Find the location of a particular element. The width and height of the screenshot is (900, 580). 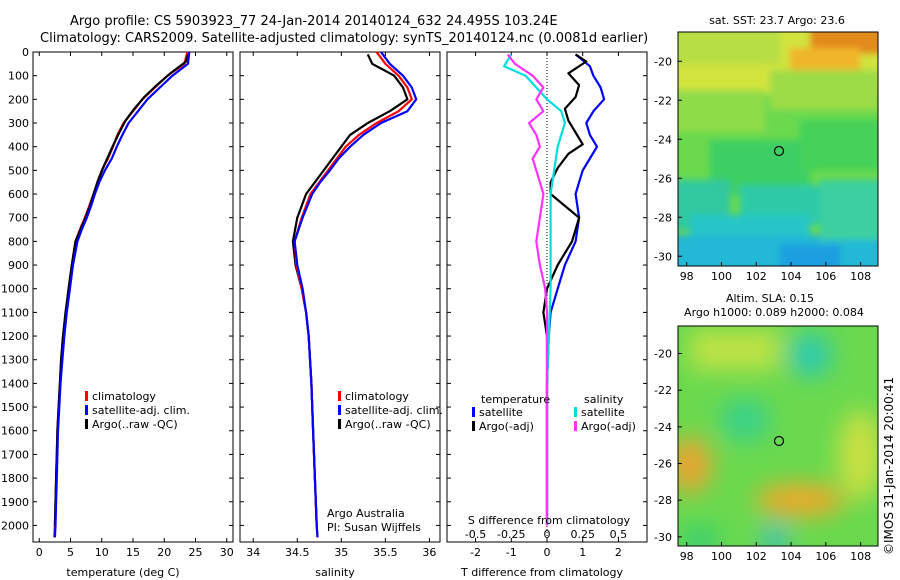

sst-map-x-tick-label: 102 is located at coordinates (756, 276).